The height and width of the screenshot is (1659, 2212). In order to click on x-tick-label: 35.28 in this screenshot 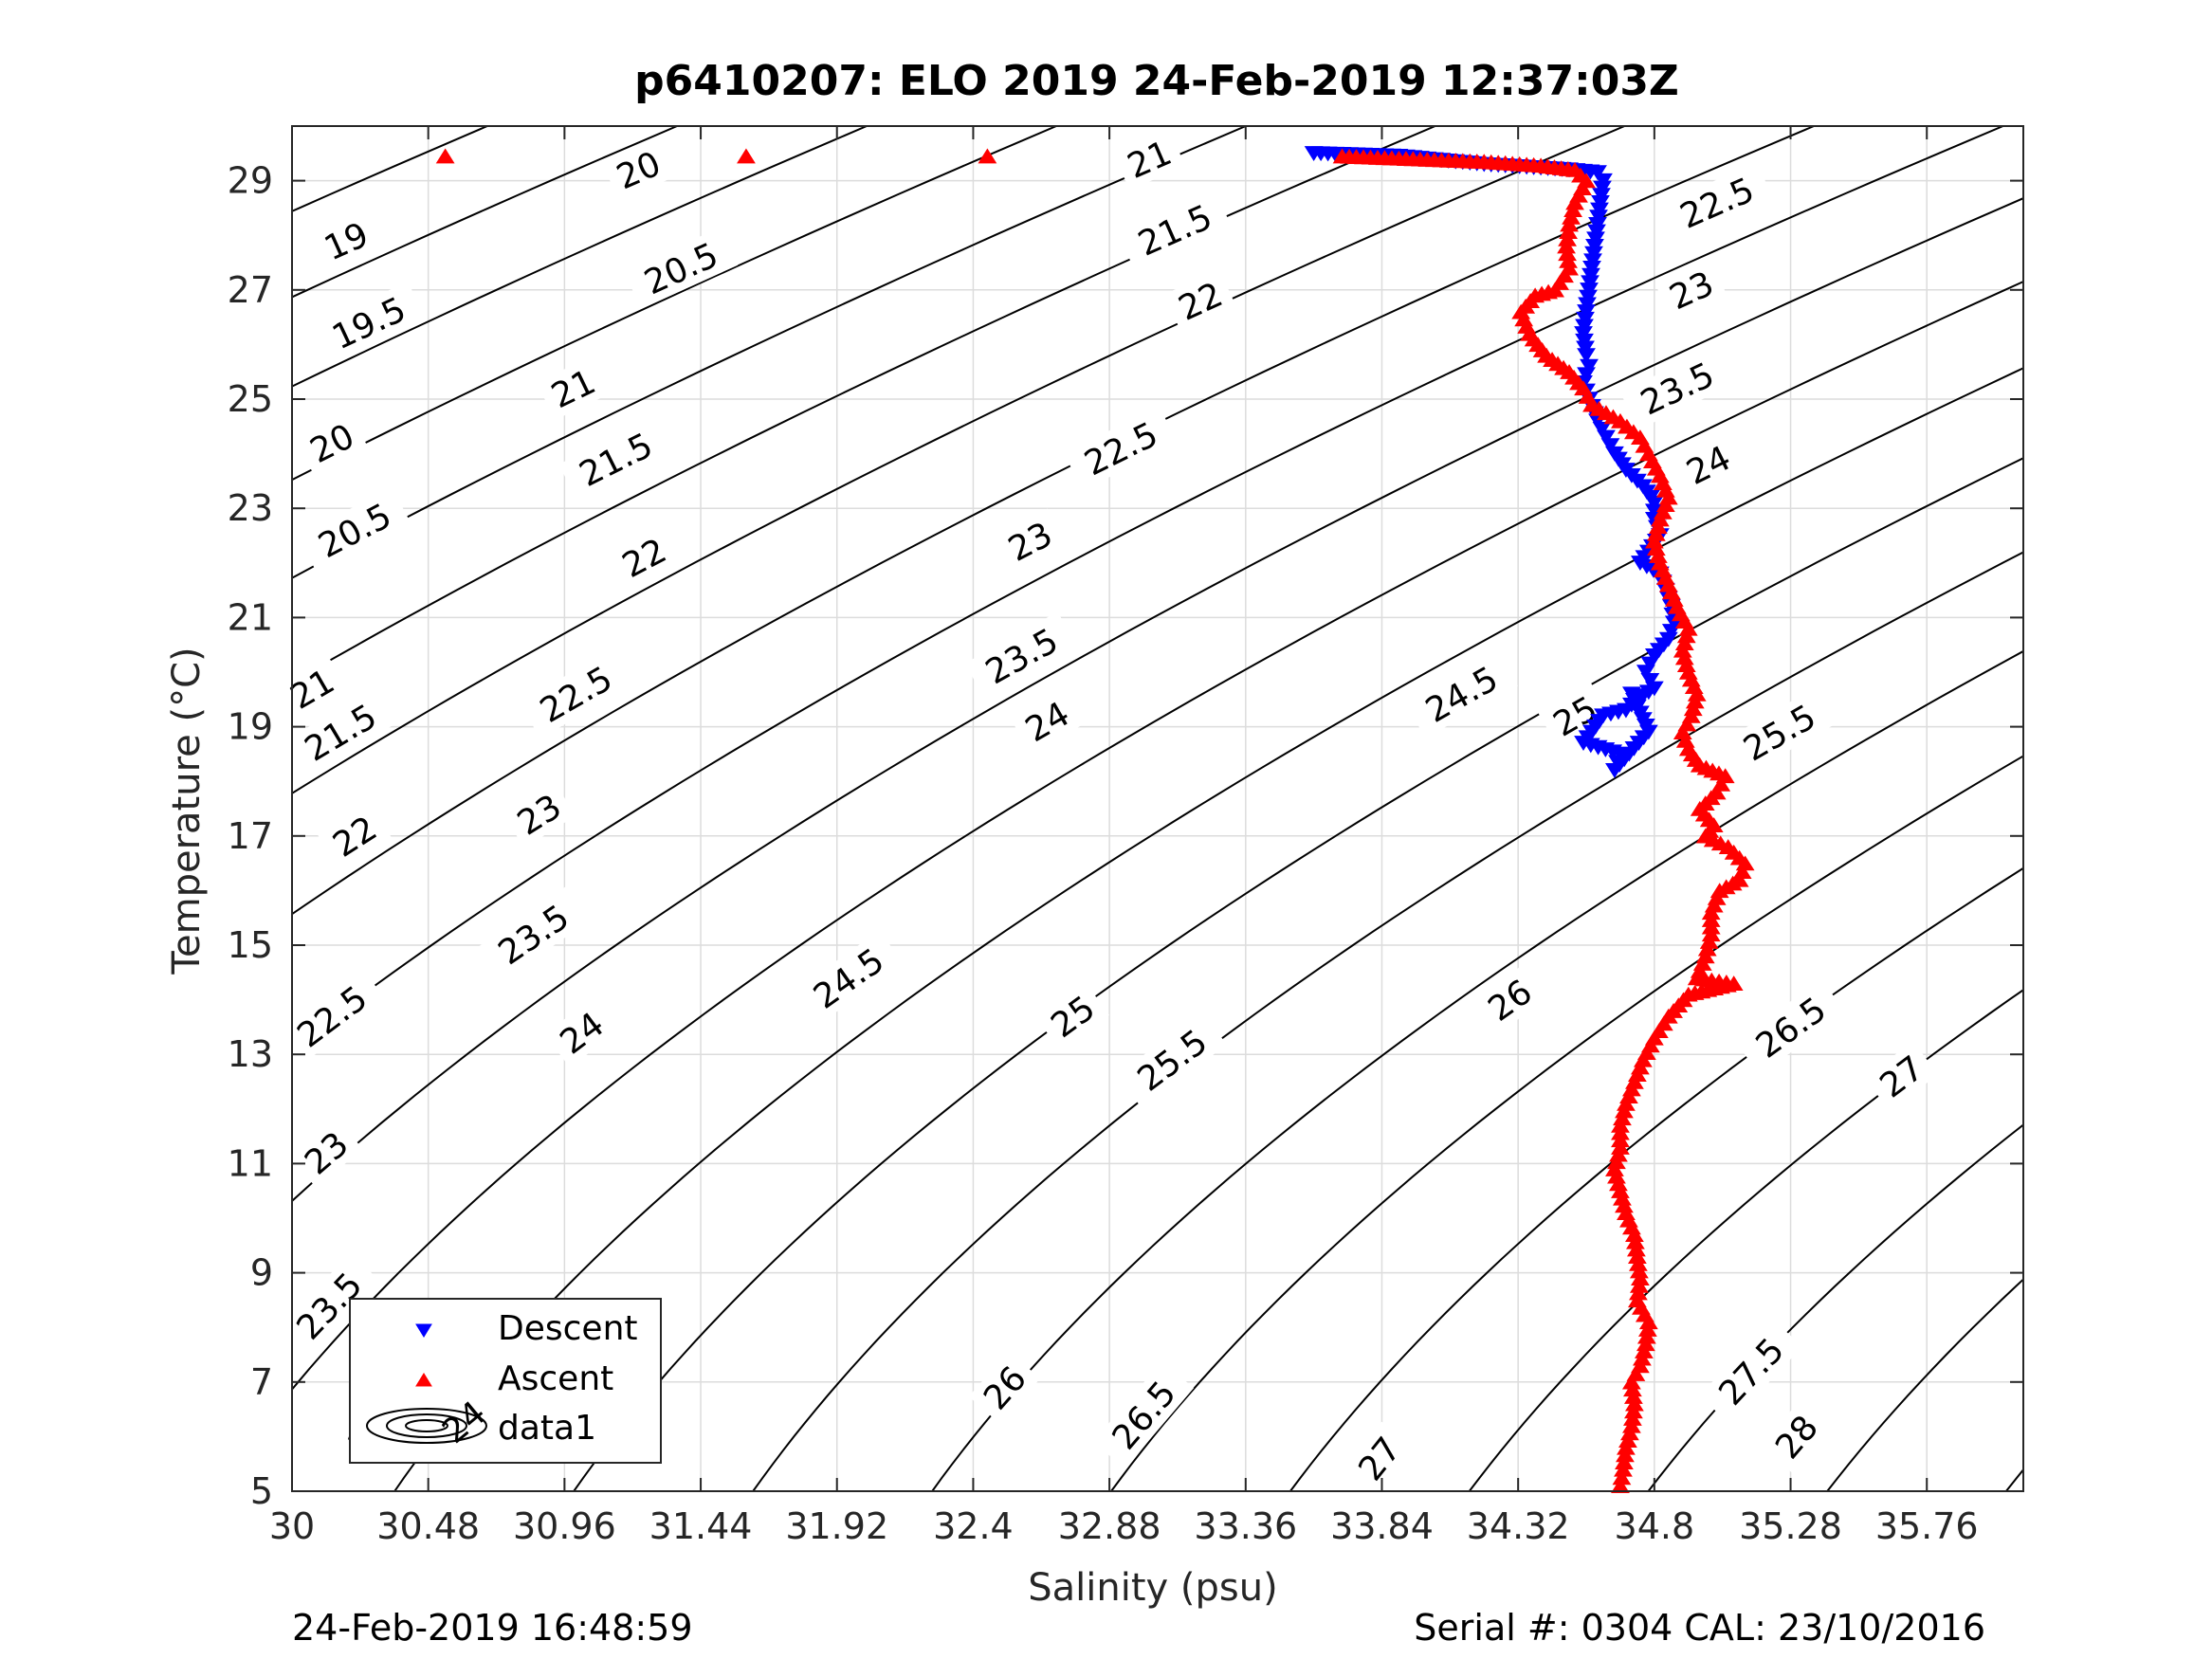, I will do `click(1790, 1526)`.